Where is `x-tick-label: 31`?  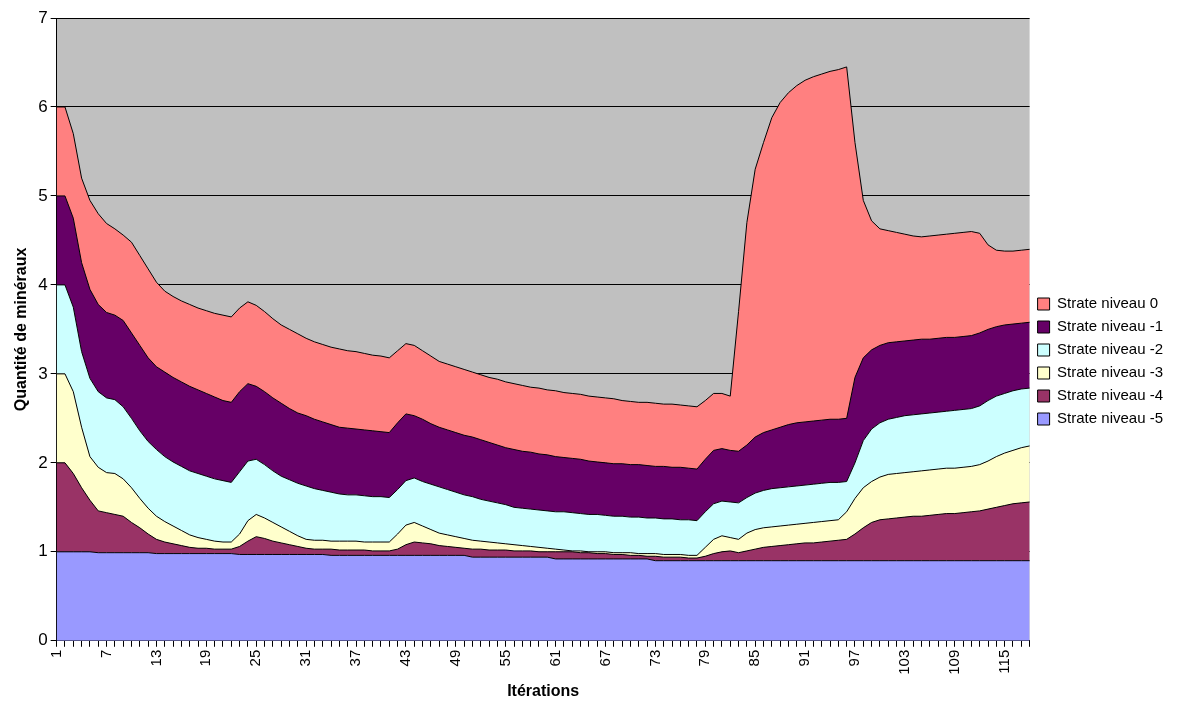 x-tick-label: 31 is located at coordinates (305, 658).